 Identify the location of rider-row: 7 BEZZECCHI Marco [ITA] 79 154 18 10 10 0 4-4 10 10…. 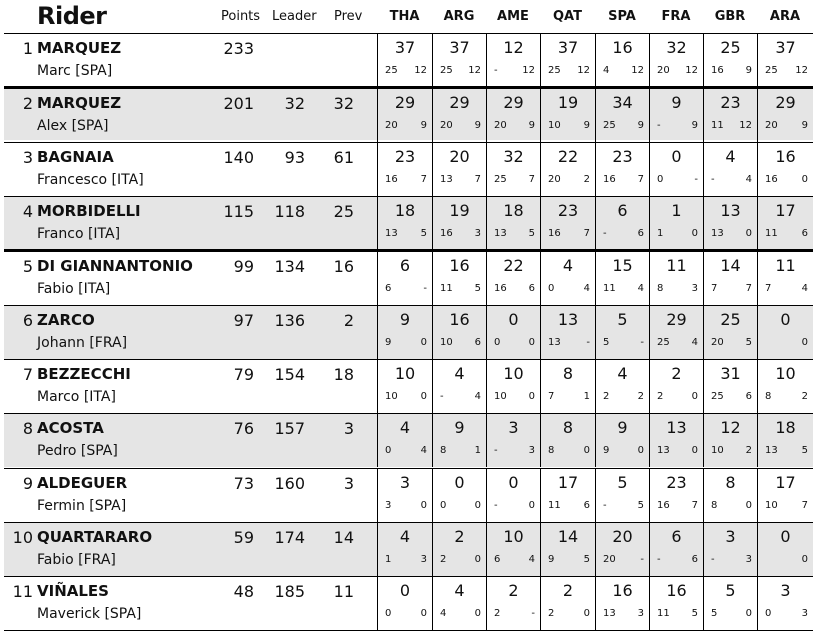
(408, 386).